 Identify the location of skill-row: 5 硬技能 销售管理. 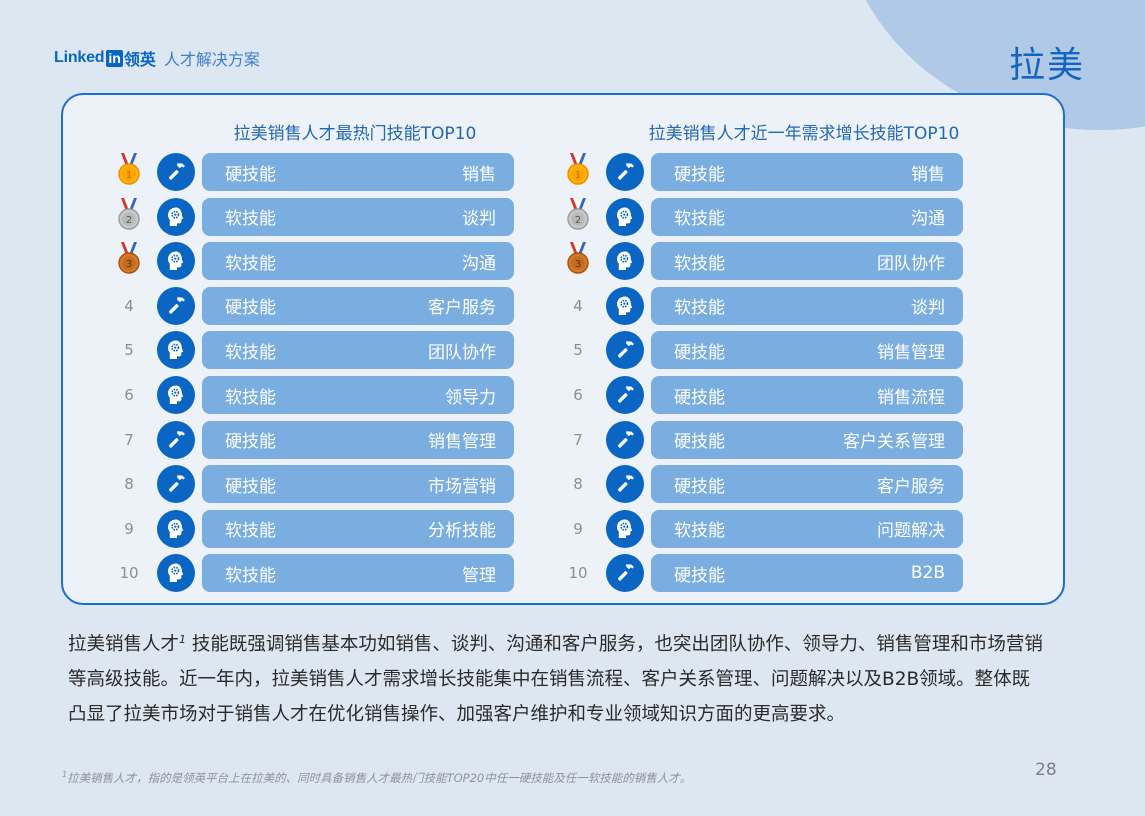
(761, 350).